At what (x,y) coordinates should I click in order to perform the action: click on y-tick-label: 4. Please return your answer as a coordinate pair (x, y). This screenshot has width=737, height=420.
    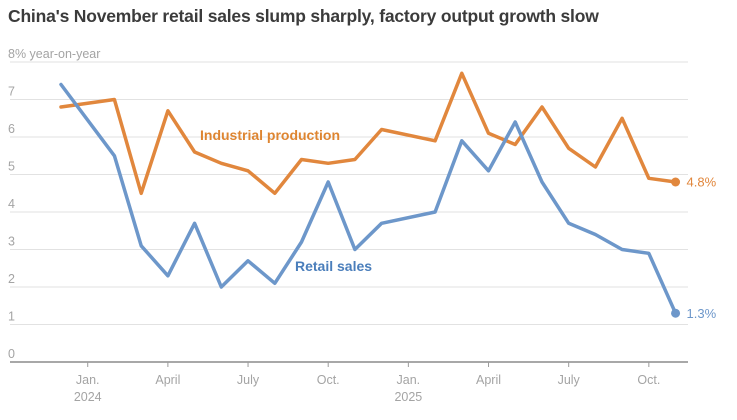
    Looking at the image, I should click on (11, 204).